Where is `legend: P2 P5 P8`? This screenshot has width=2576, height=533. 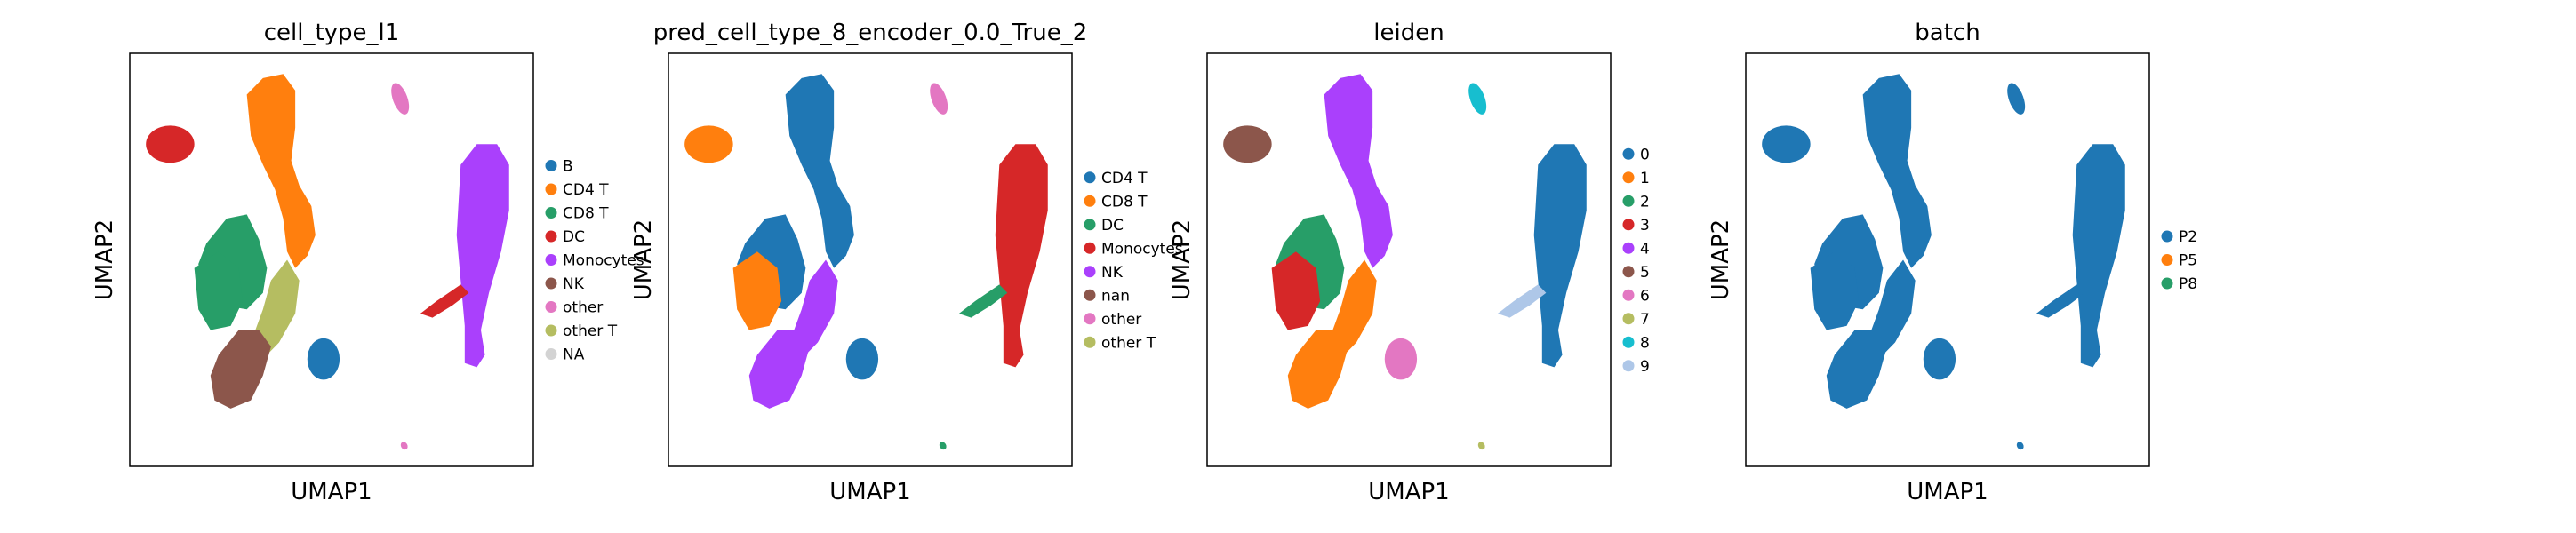 legend: P2 P5 P8 is located at coordinates (2179, 260).